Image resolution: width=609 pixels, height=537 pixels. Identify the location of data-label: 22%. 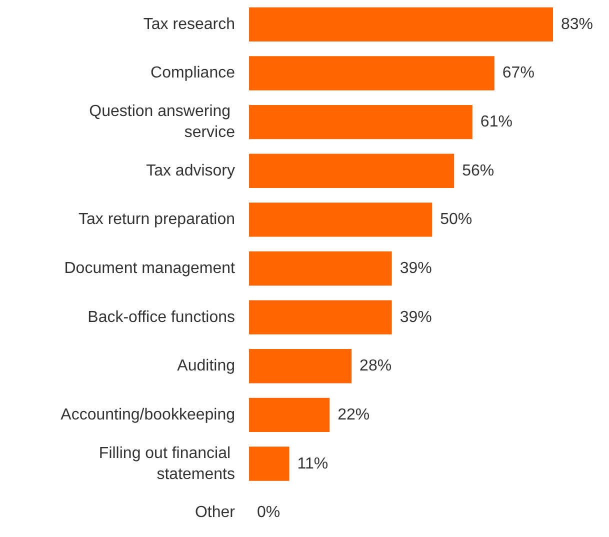
(354, 415).